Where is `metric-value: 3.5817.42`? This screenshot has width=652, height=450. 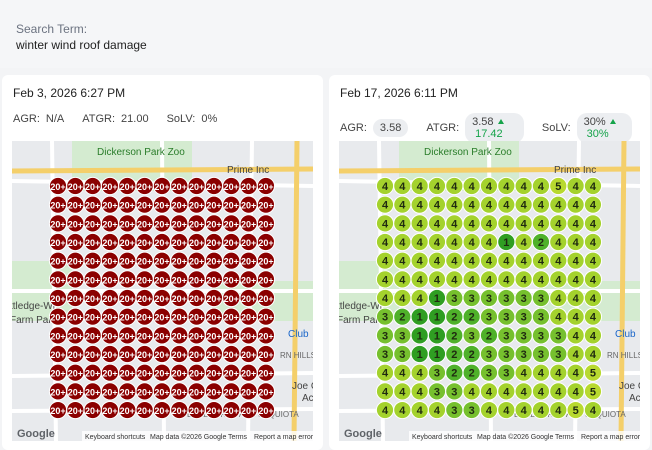 metric-value: 3.5817.42 is located at coordinates (494, 128).